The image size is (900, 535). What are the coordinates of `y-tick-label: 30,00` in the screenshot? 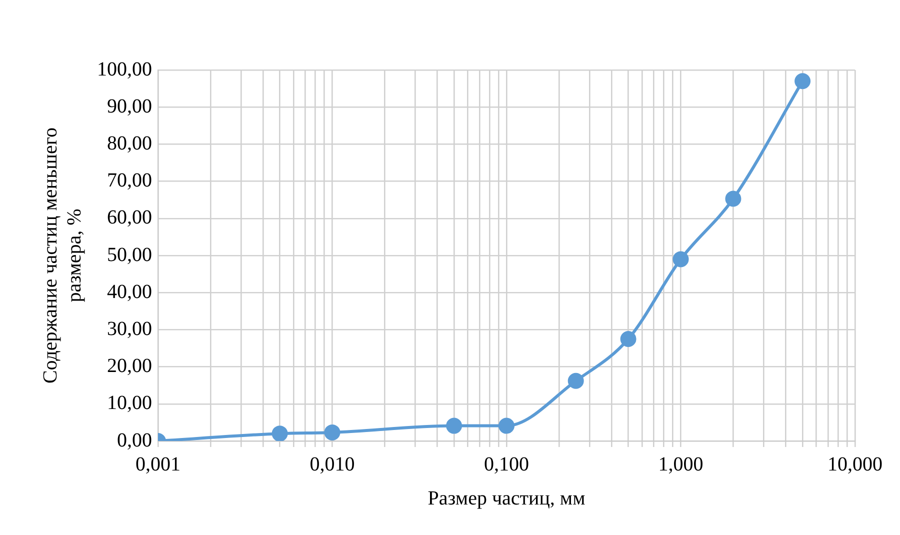 It's located at (129, 329).